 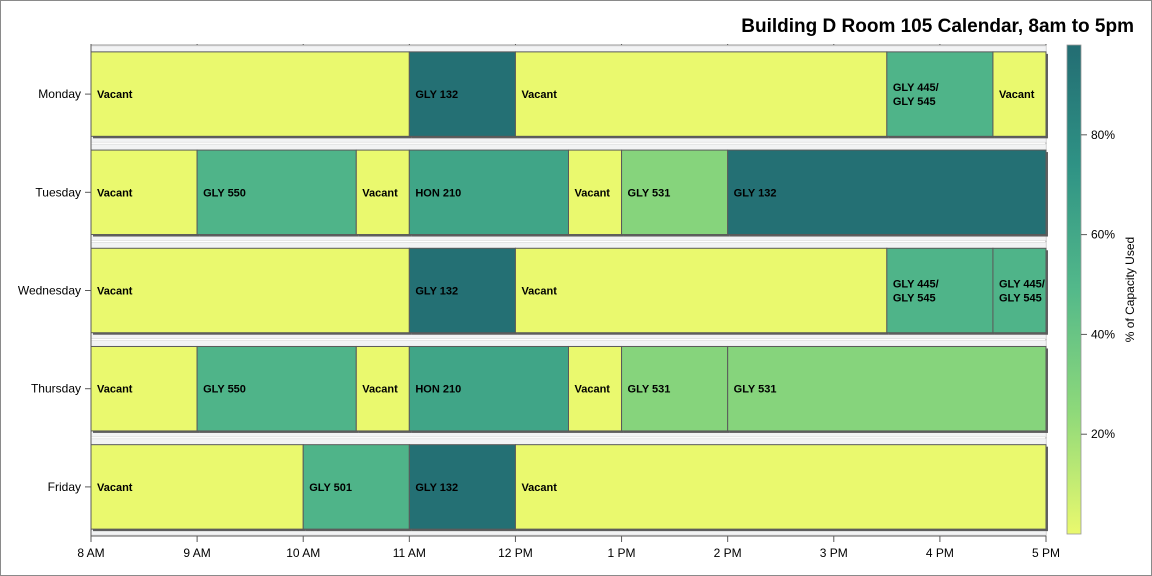 I want to click on x-tick-label: 3 PM, so click(x=834, y=553).